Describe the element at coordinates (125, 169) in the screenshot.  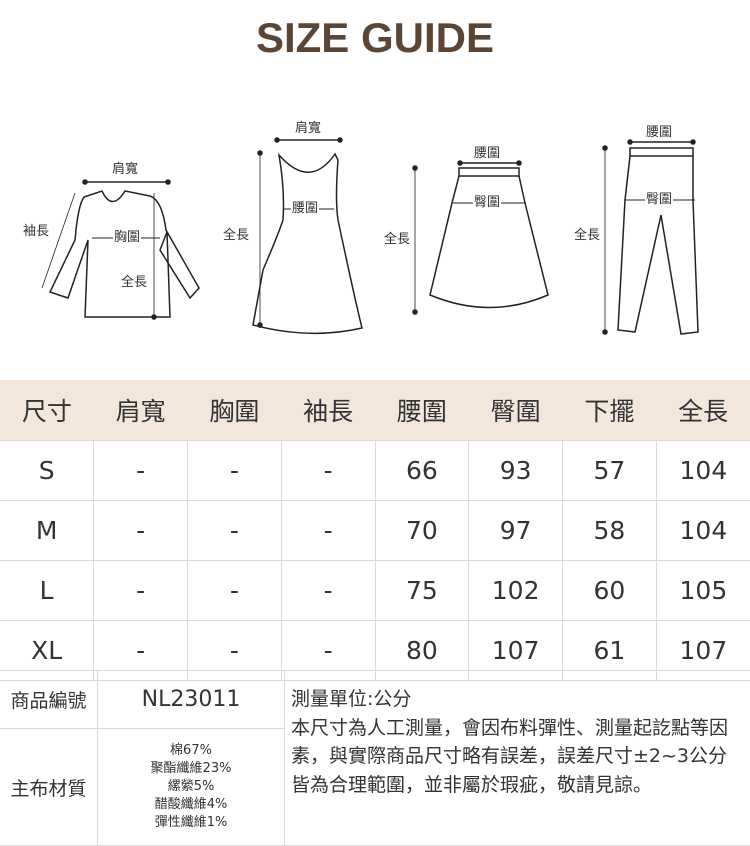
I see `top-shoulder-label: 肩寬` at that location.